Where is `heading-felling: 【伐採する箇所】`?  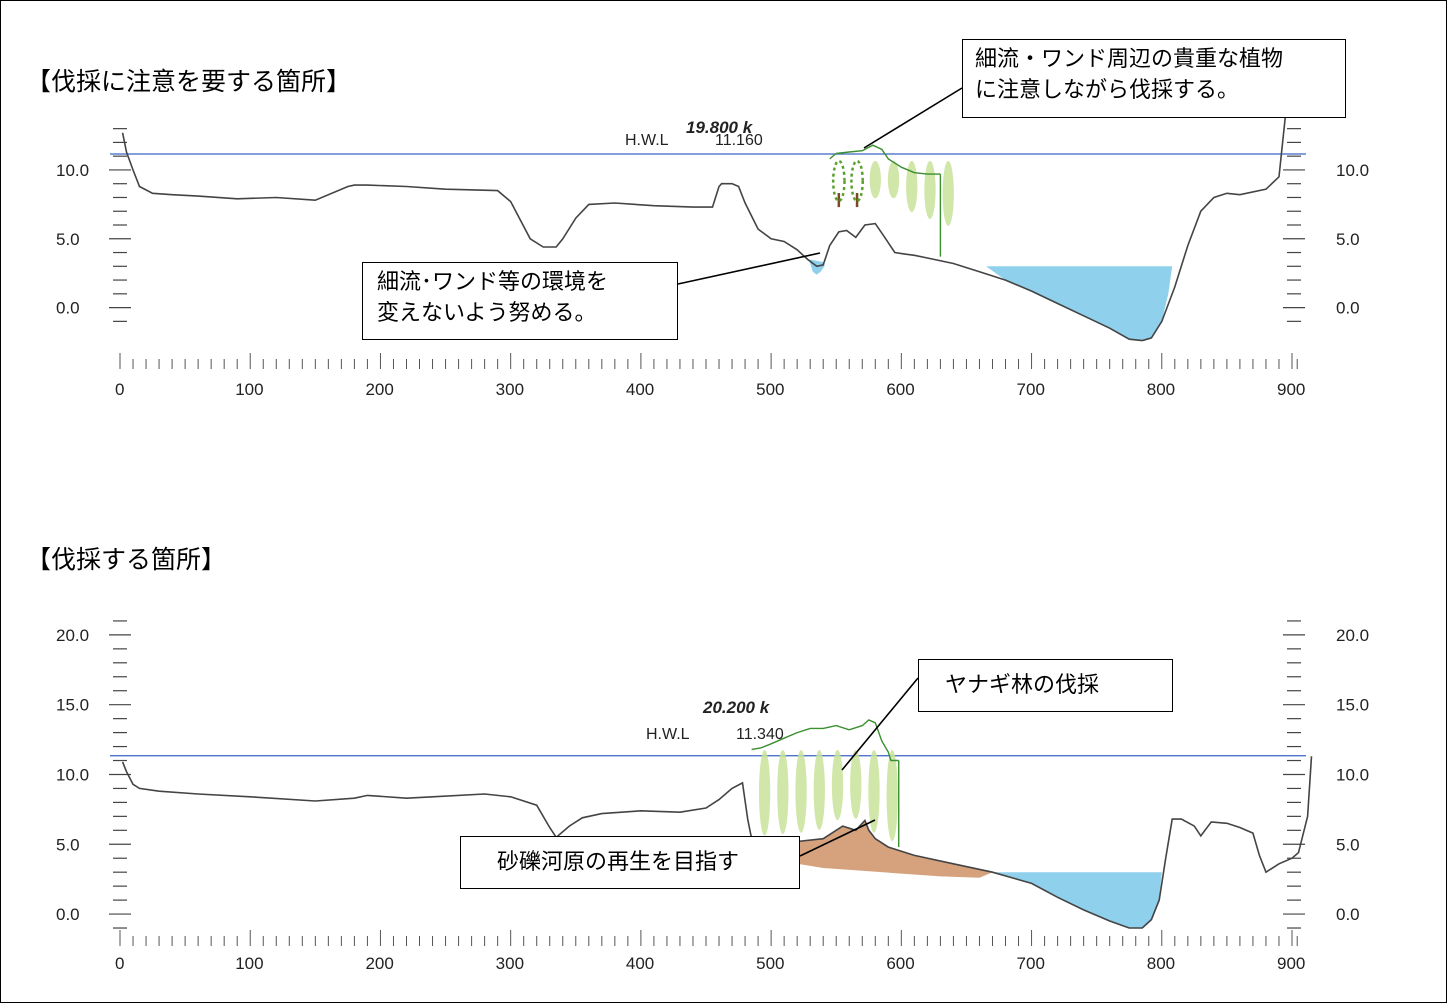 heading-felling: 【伐採する箇所】 is located at coordinates (126, 559).